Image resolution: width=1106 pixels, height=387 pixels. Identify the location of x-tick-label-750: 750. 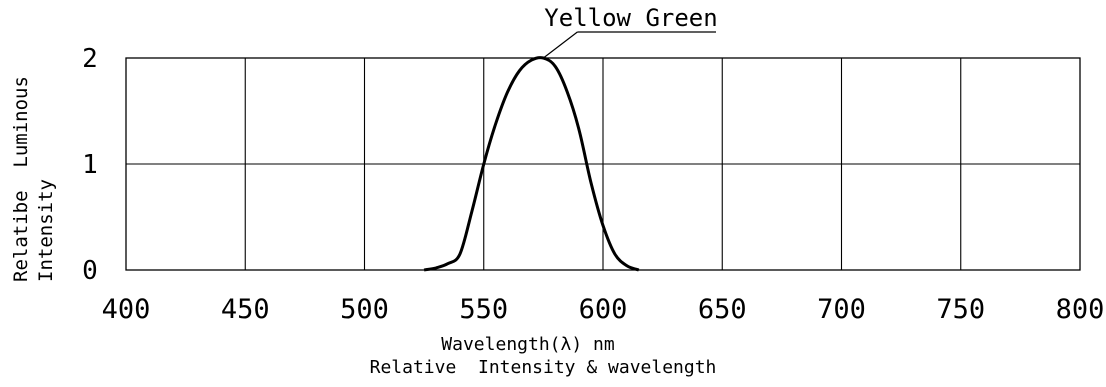
(960, 309).